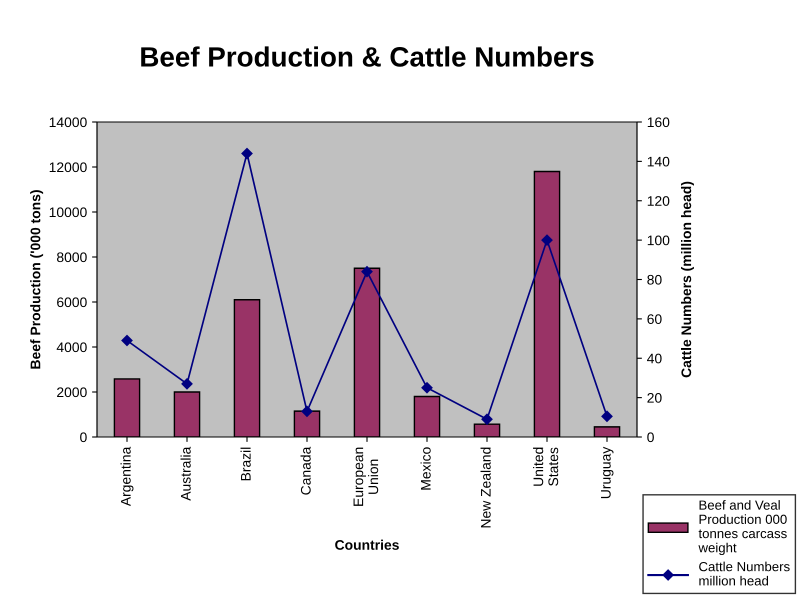  I want to click on x-tick-label: Australia, so click(185, 473).